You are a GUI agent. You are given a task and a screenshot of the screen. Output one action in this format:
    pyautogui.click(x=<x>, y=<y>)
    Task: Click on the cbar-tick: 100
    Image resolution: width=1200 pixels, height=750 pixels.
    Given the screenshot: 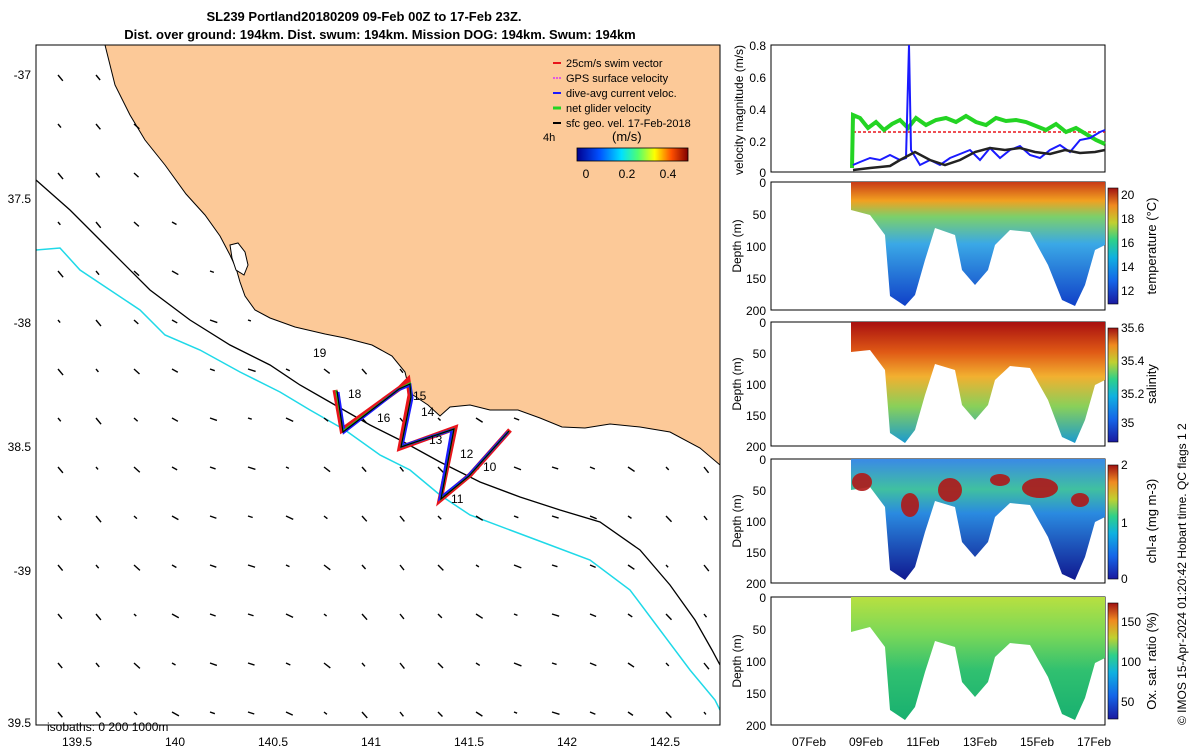 What is the action you would take?
    pyautogui.click(x=1131, y=662)
    